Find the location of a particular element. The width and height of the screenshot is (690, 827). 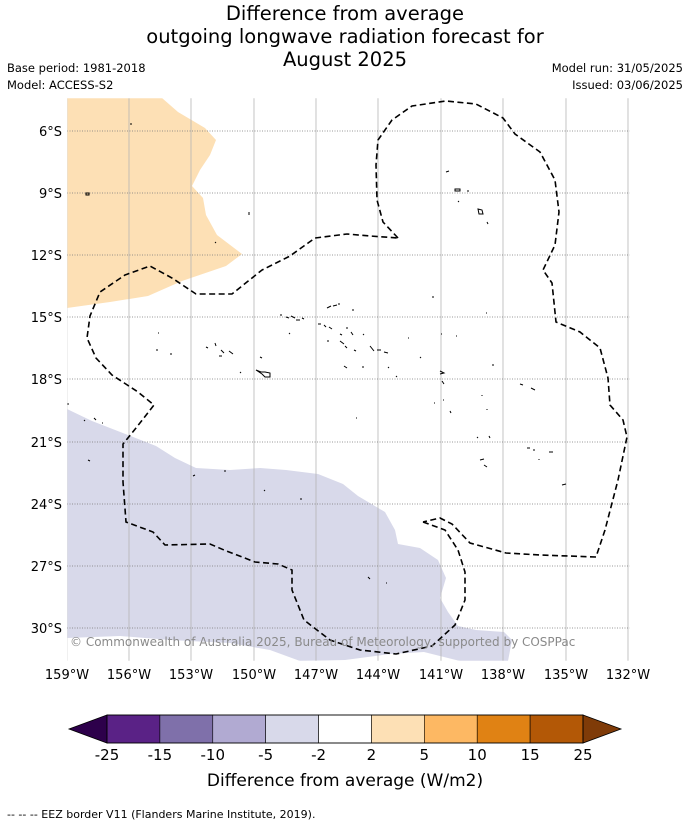

lat-tick-label: 6°S is located at coordinates (50, 132).